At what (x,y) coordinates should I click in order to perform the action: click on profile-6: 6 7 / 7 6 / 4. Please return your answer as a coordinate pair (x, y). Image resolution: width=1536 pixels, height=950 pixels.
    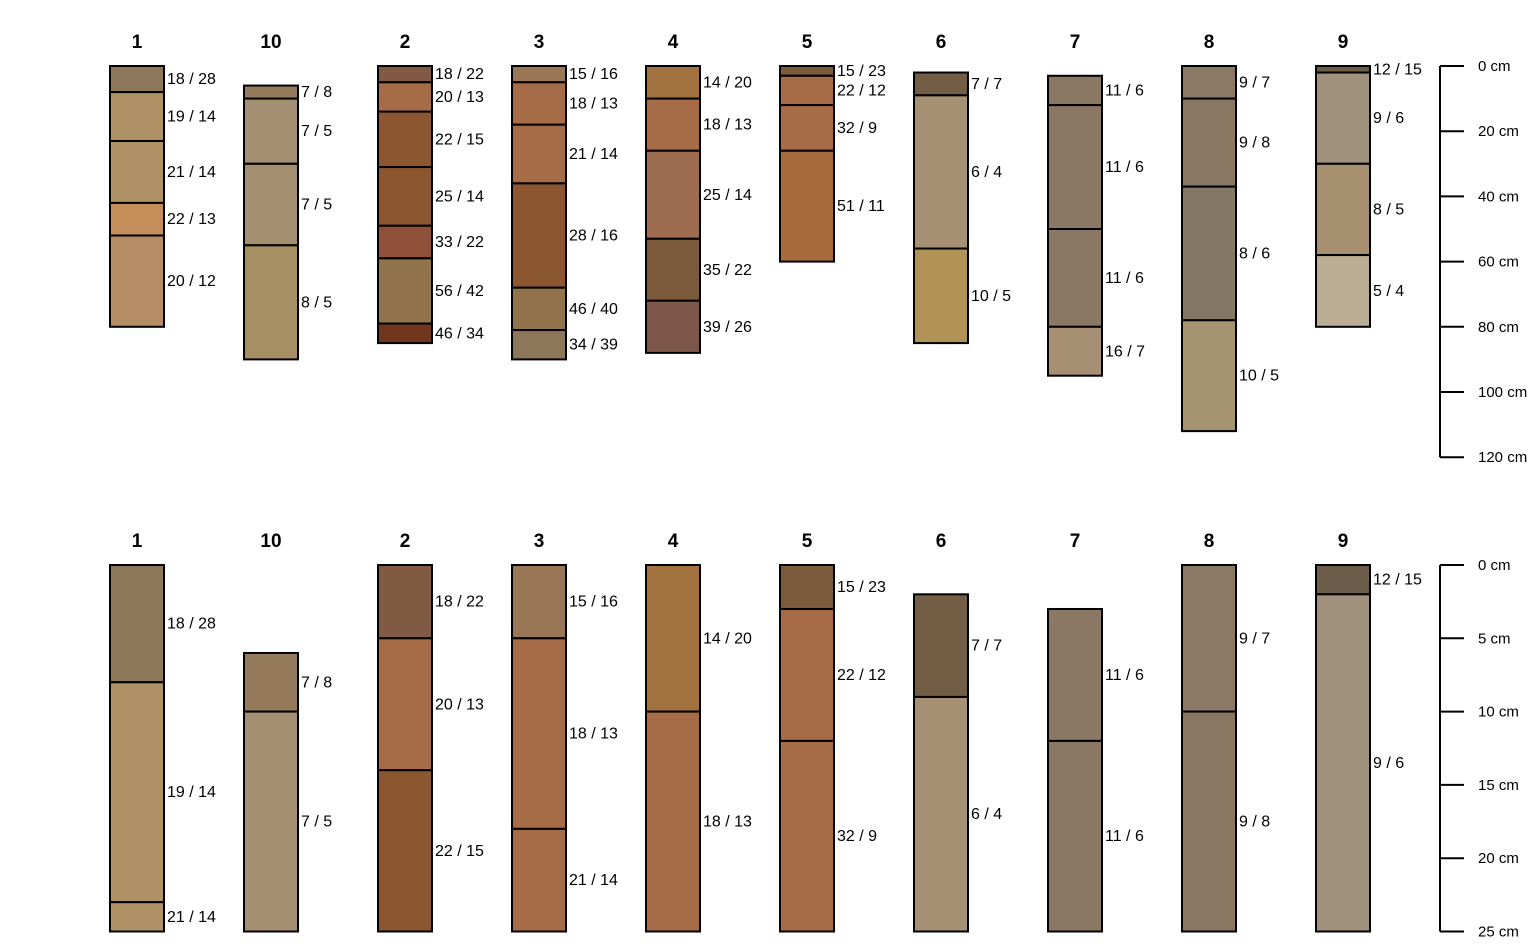
    Looking at the image, I should click on (957, 732).